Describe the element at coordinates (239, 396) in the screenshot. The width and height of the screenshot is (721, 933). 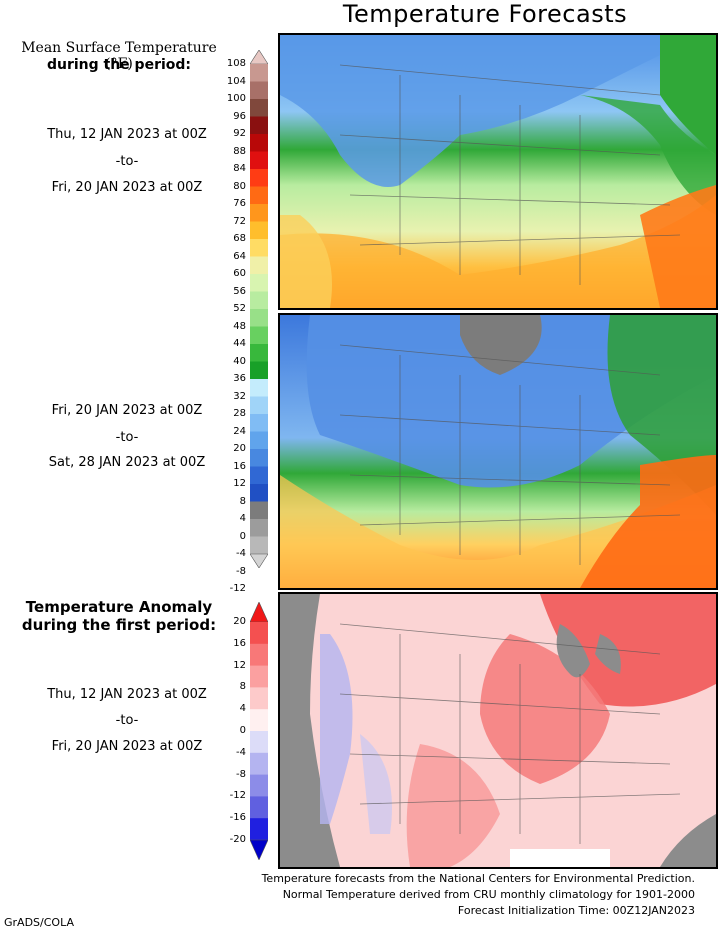
I see `tick-label: 32` at that location.